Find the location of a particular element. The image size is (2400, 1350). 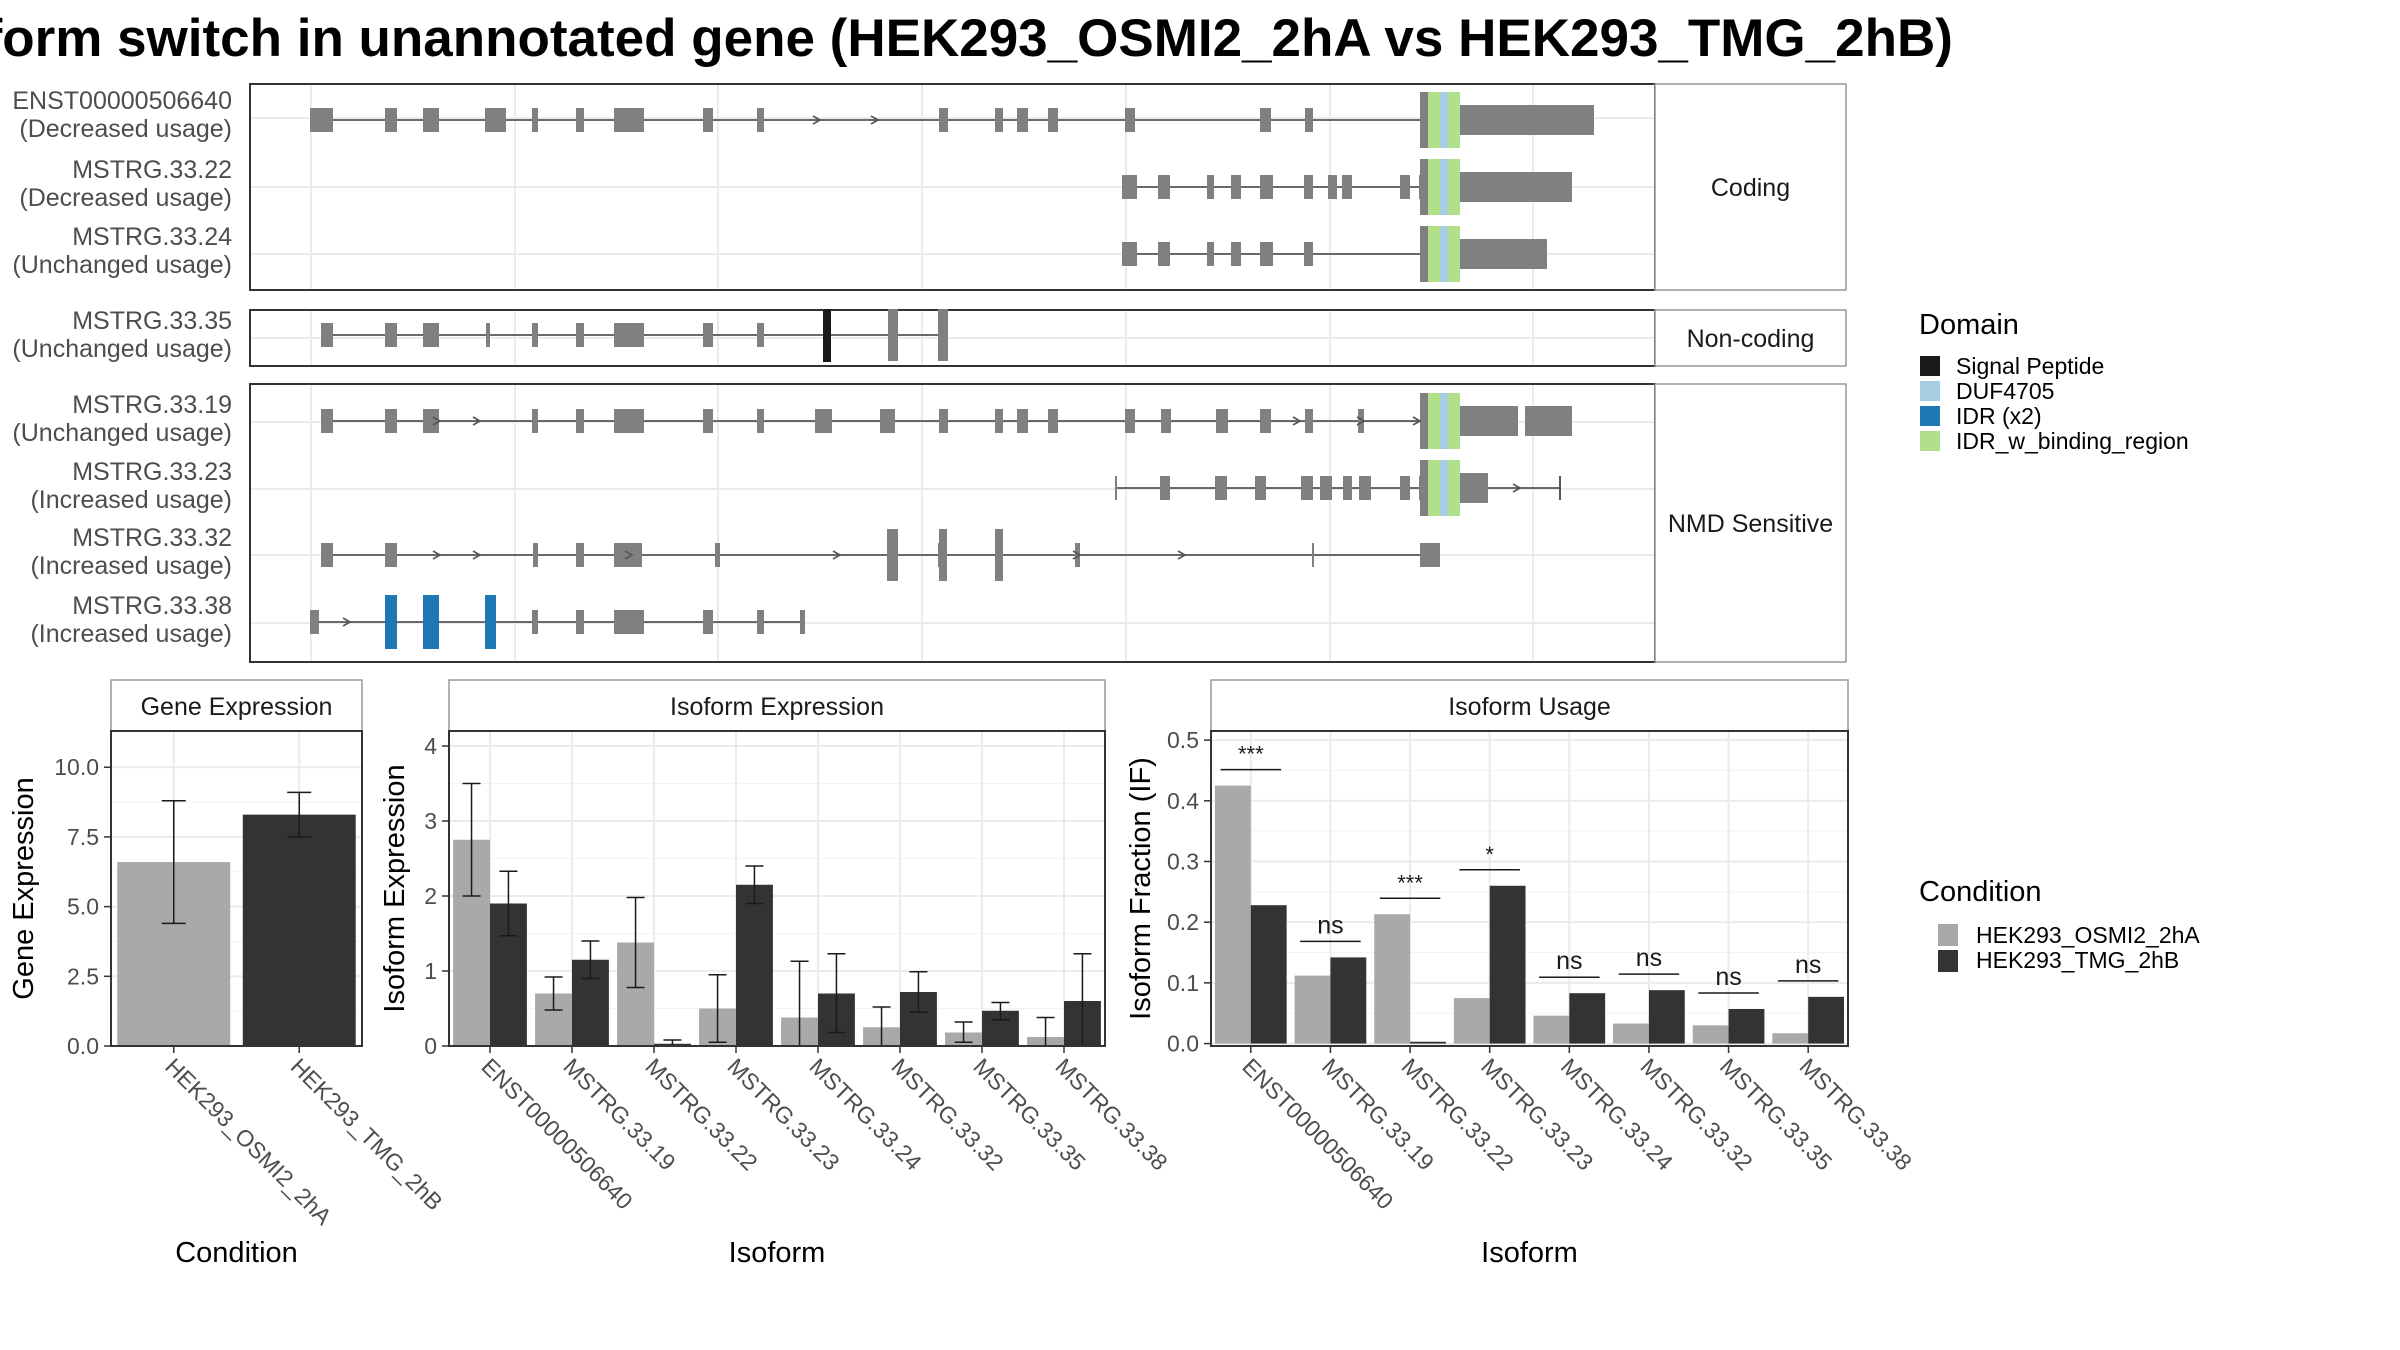

x-tick-label: ENST00000506640 is located at coordinates (1317, 1133).